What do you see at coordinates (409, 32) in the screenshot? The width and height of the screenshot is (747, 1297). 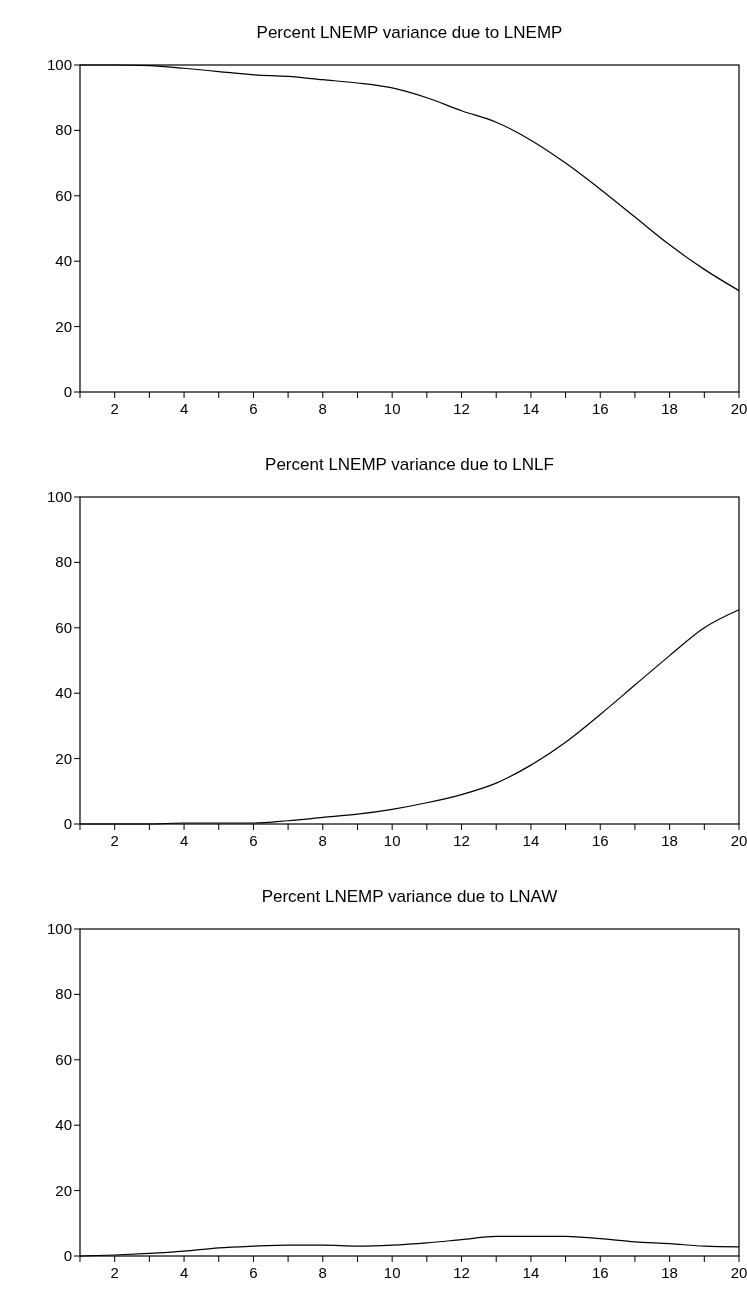 I see `chart-title: Percent LNEMP variance due to LNEMP` at bounding box center [409, 32].